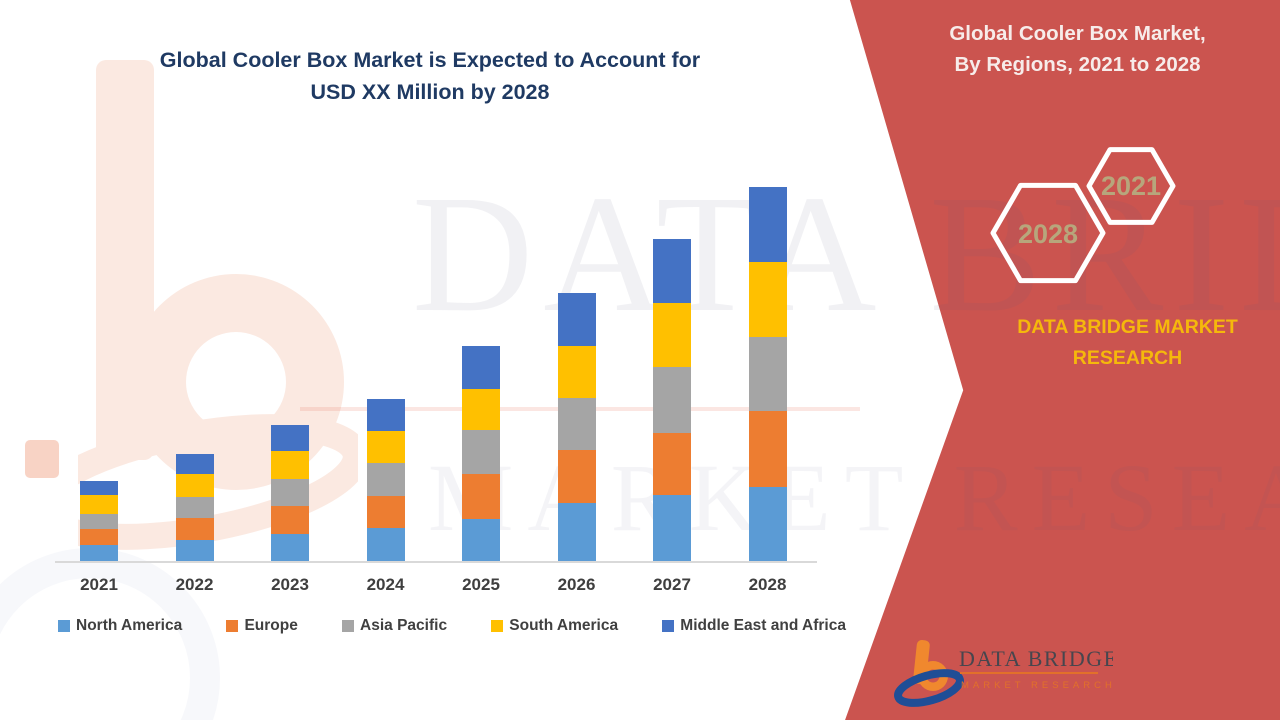 Image resolution: width=1280 pixels, height=720 pixels. Describe the element at coordinates (576, 584) in the screenshot. I see `x-axis-label-2026: 2026` at that location.